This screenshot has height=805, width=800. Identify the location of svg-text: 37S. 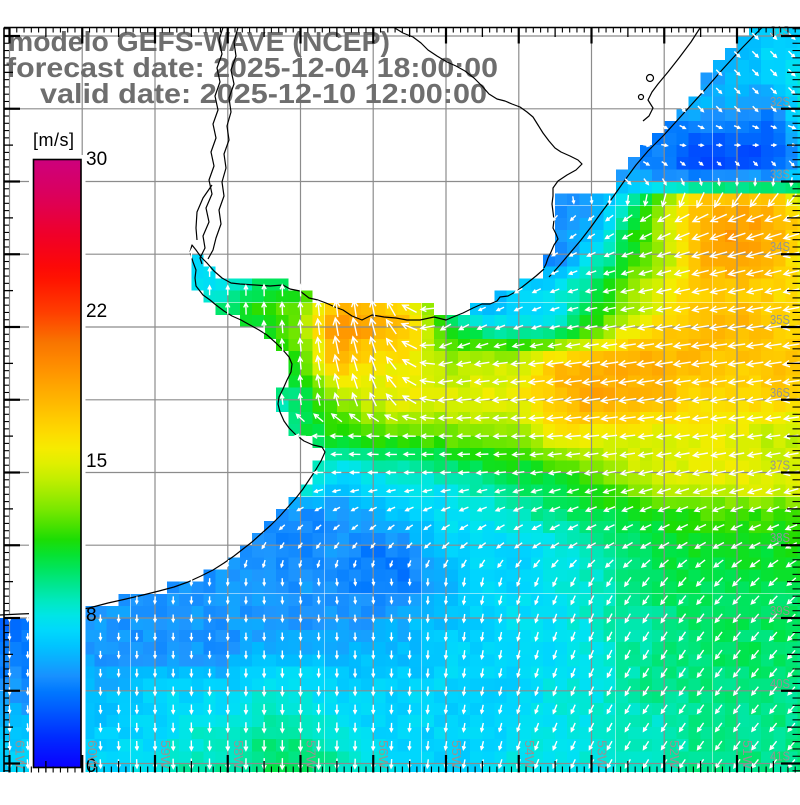
(780, 465).